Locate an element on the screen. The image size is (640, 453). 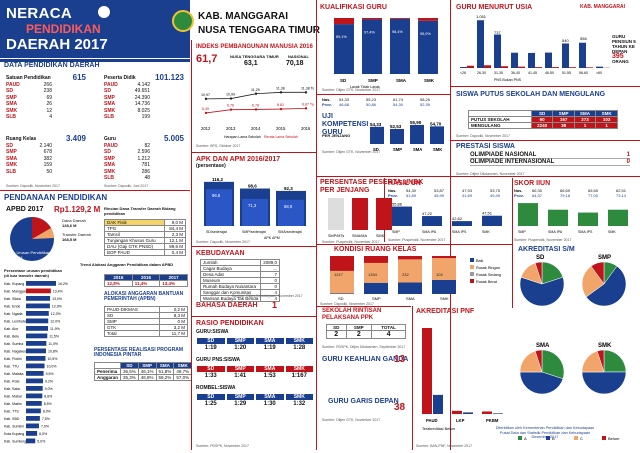
bar-category: Kab. TTS is located at coordinates (11, 412).